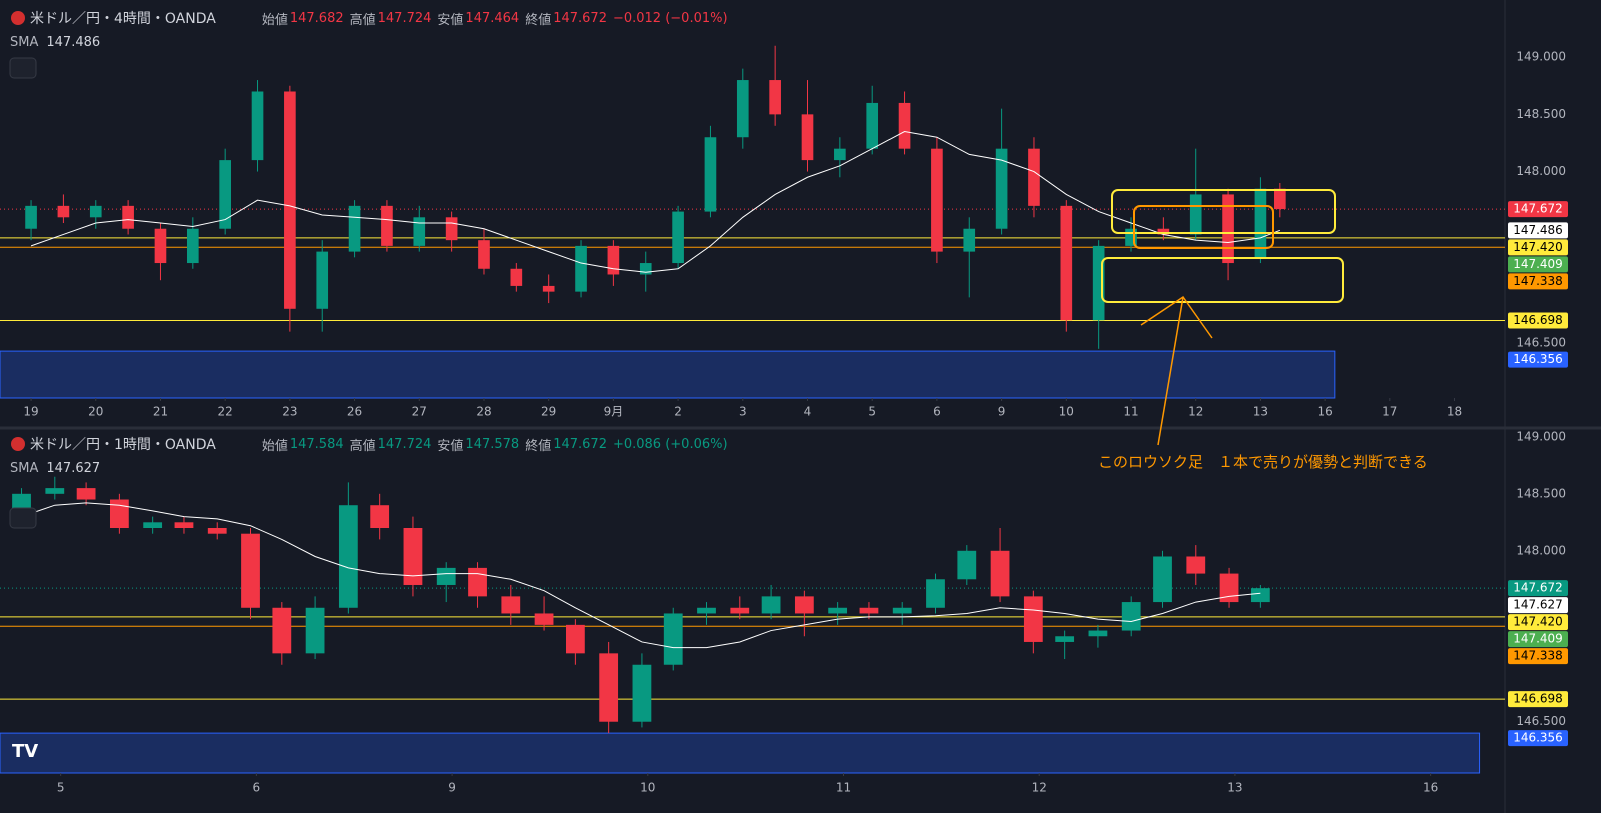 This screenshot has width=1601, height=813. Describe the element at coordinates (316, 18) in the screenshot. I see `ohlc-value: 147.682` at that location.